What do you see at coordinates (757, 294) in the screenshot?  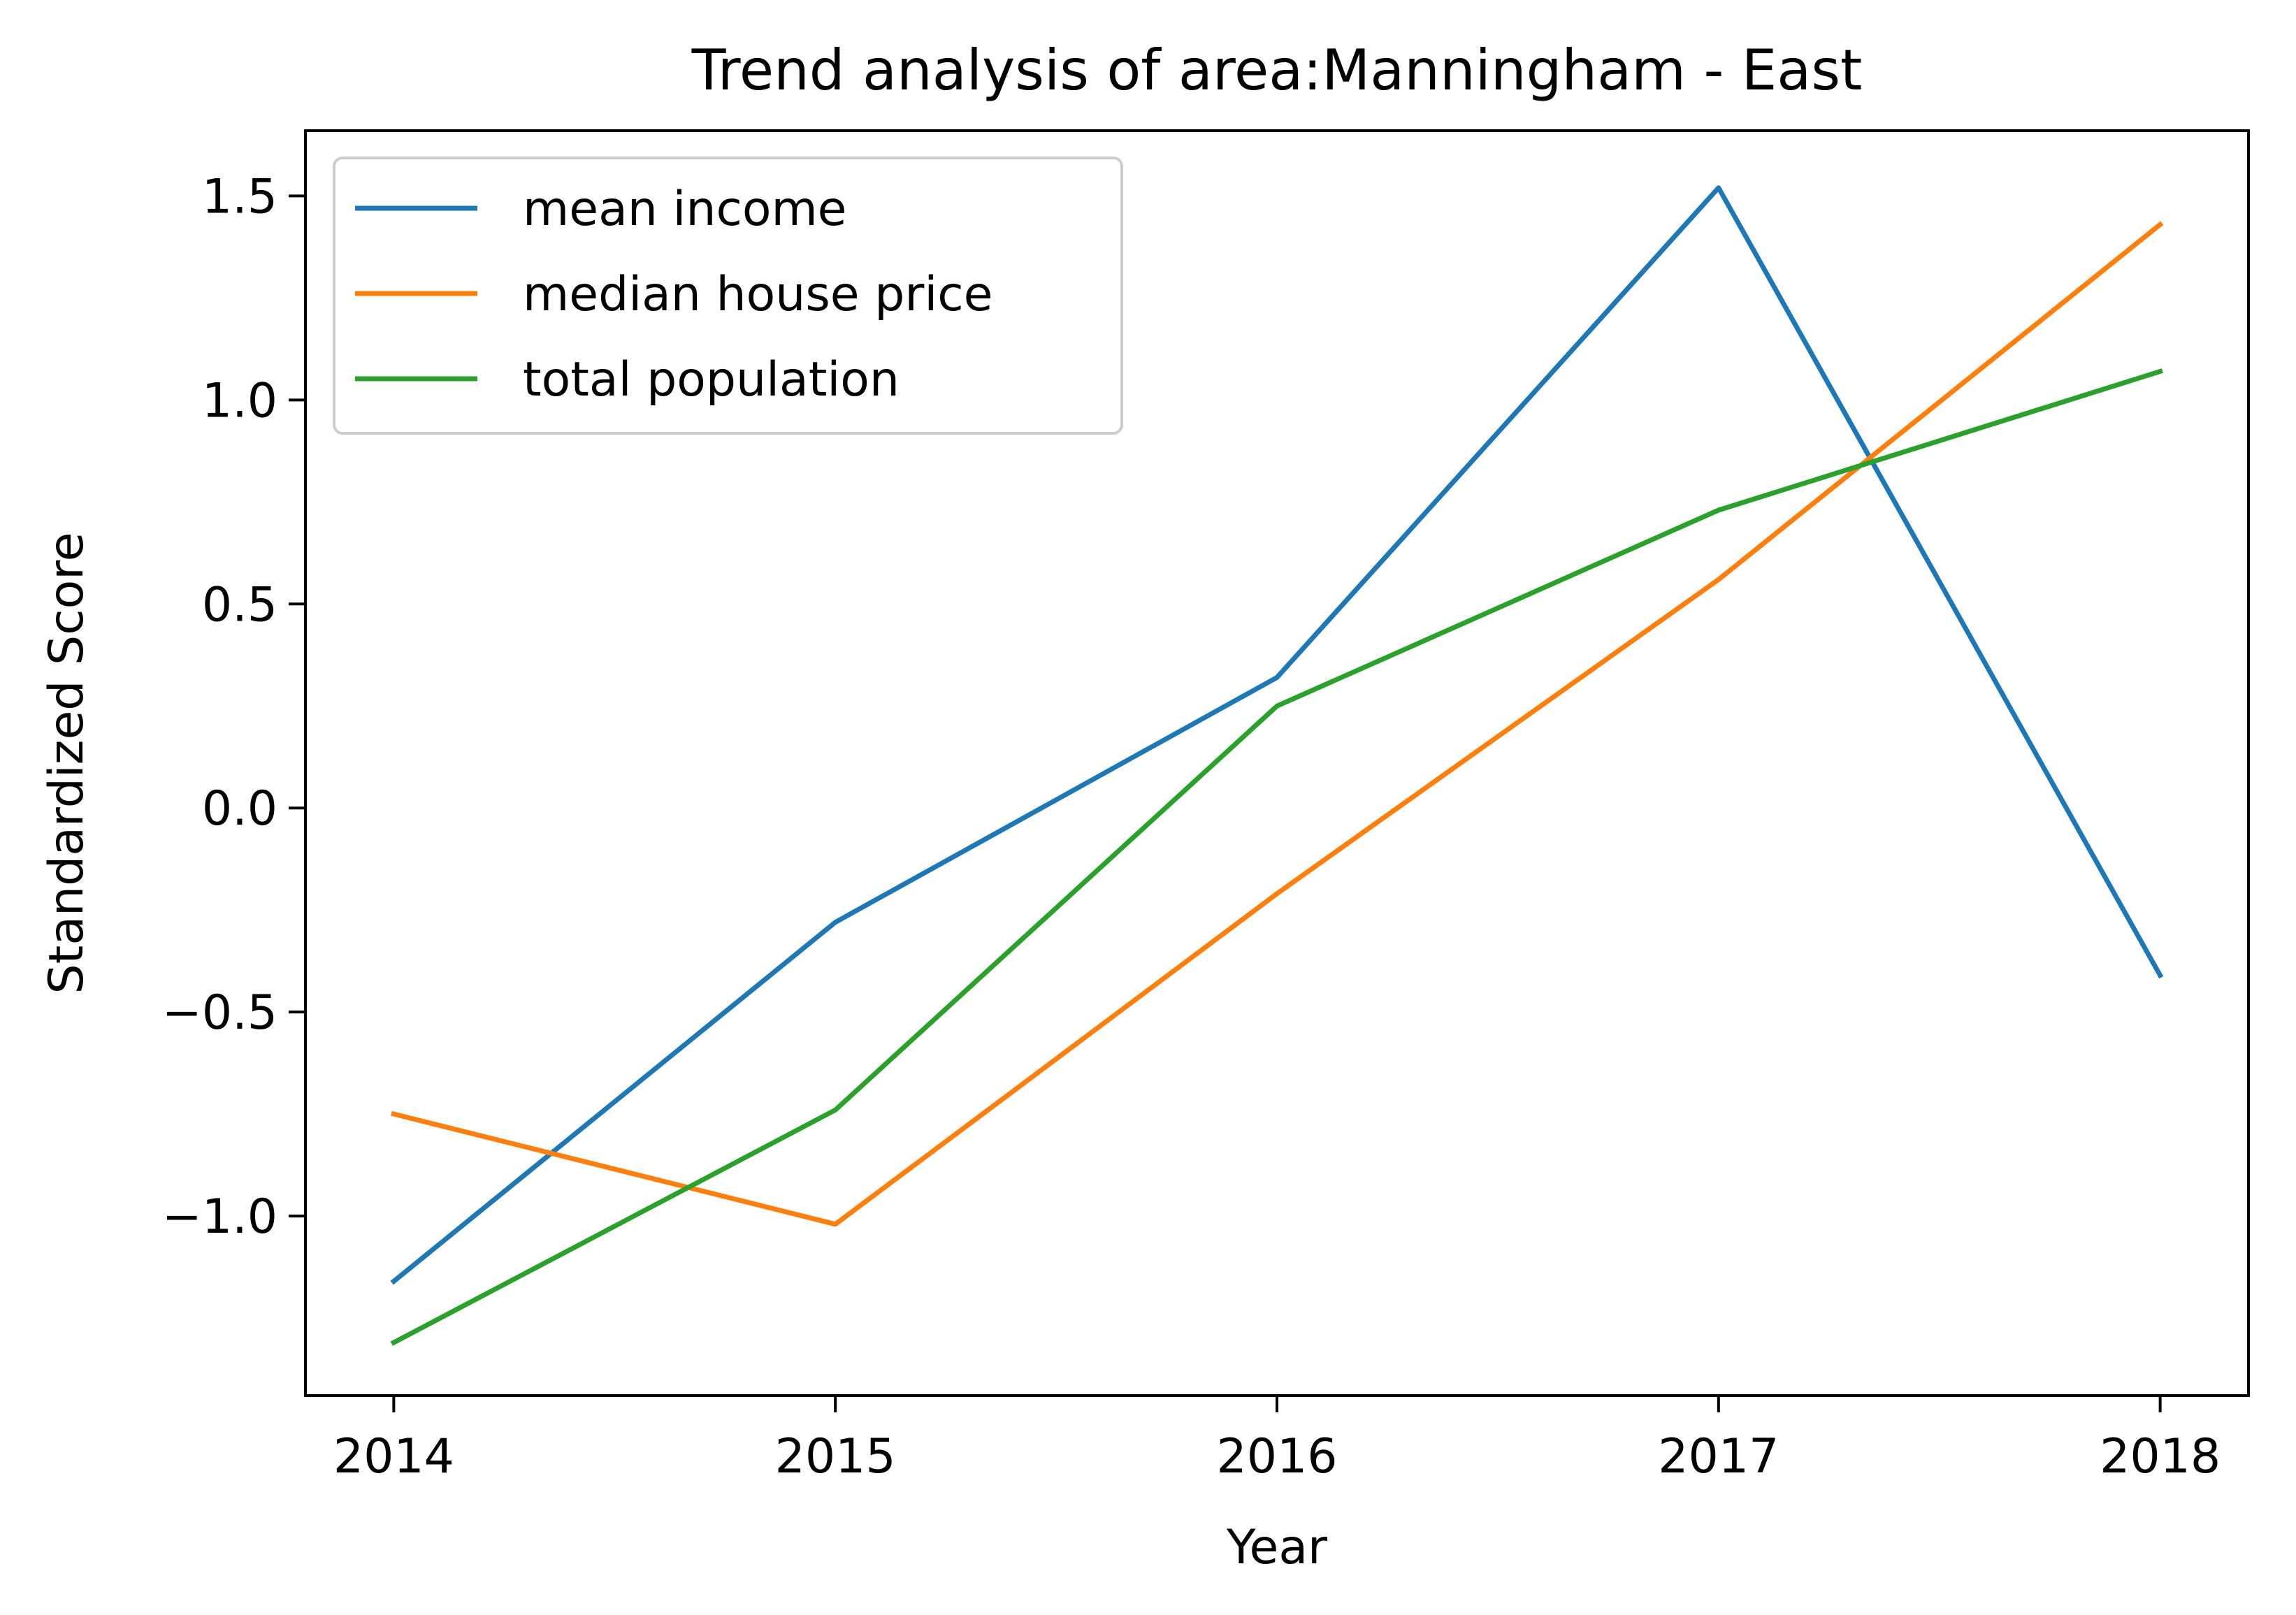 I see `legend-label-2: median house price` at bounding box center [757, 294].